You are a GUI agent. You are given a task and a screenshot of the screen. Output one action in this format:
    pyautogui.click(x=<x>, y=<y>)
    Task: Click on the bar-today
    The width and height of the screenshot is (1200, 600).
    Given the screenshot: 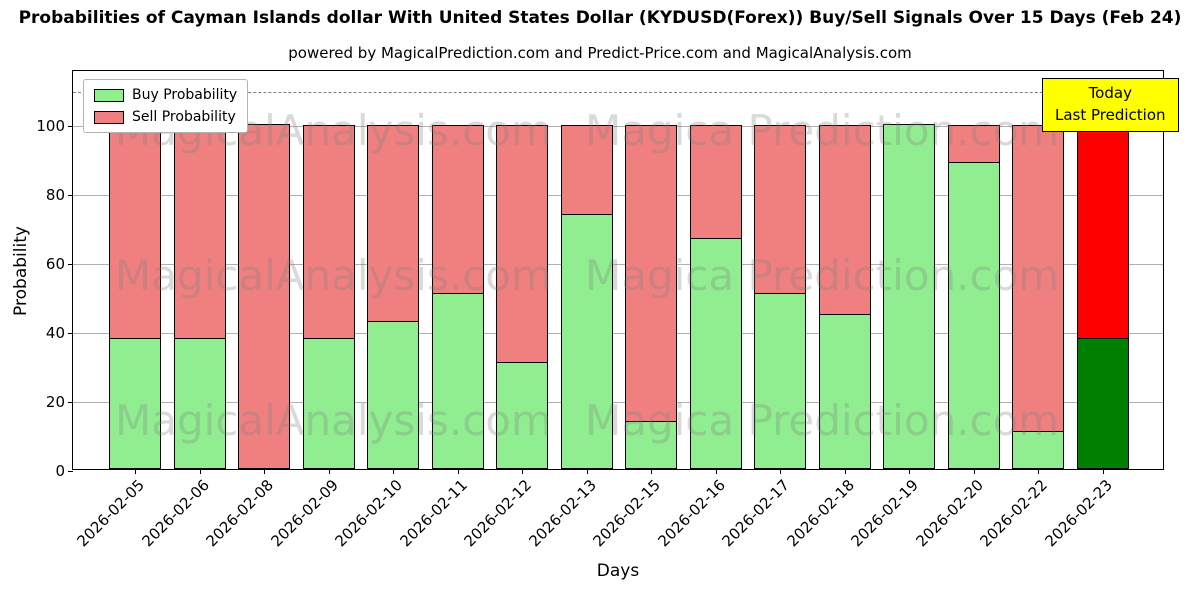 What is the action you would take?
    pyautogui.click(x=1102, y=297)
    